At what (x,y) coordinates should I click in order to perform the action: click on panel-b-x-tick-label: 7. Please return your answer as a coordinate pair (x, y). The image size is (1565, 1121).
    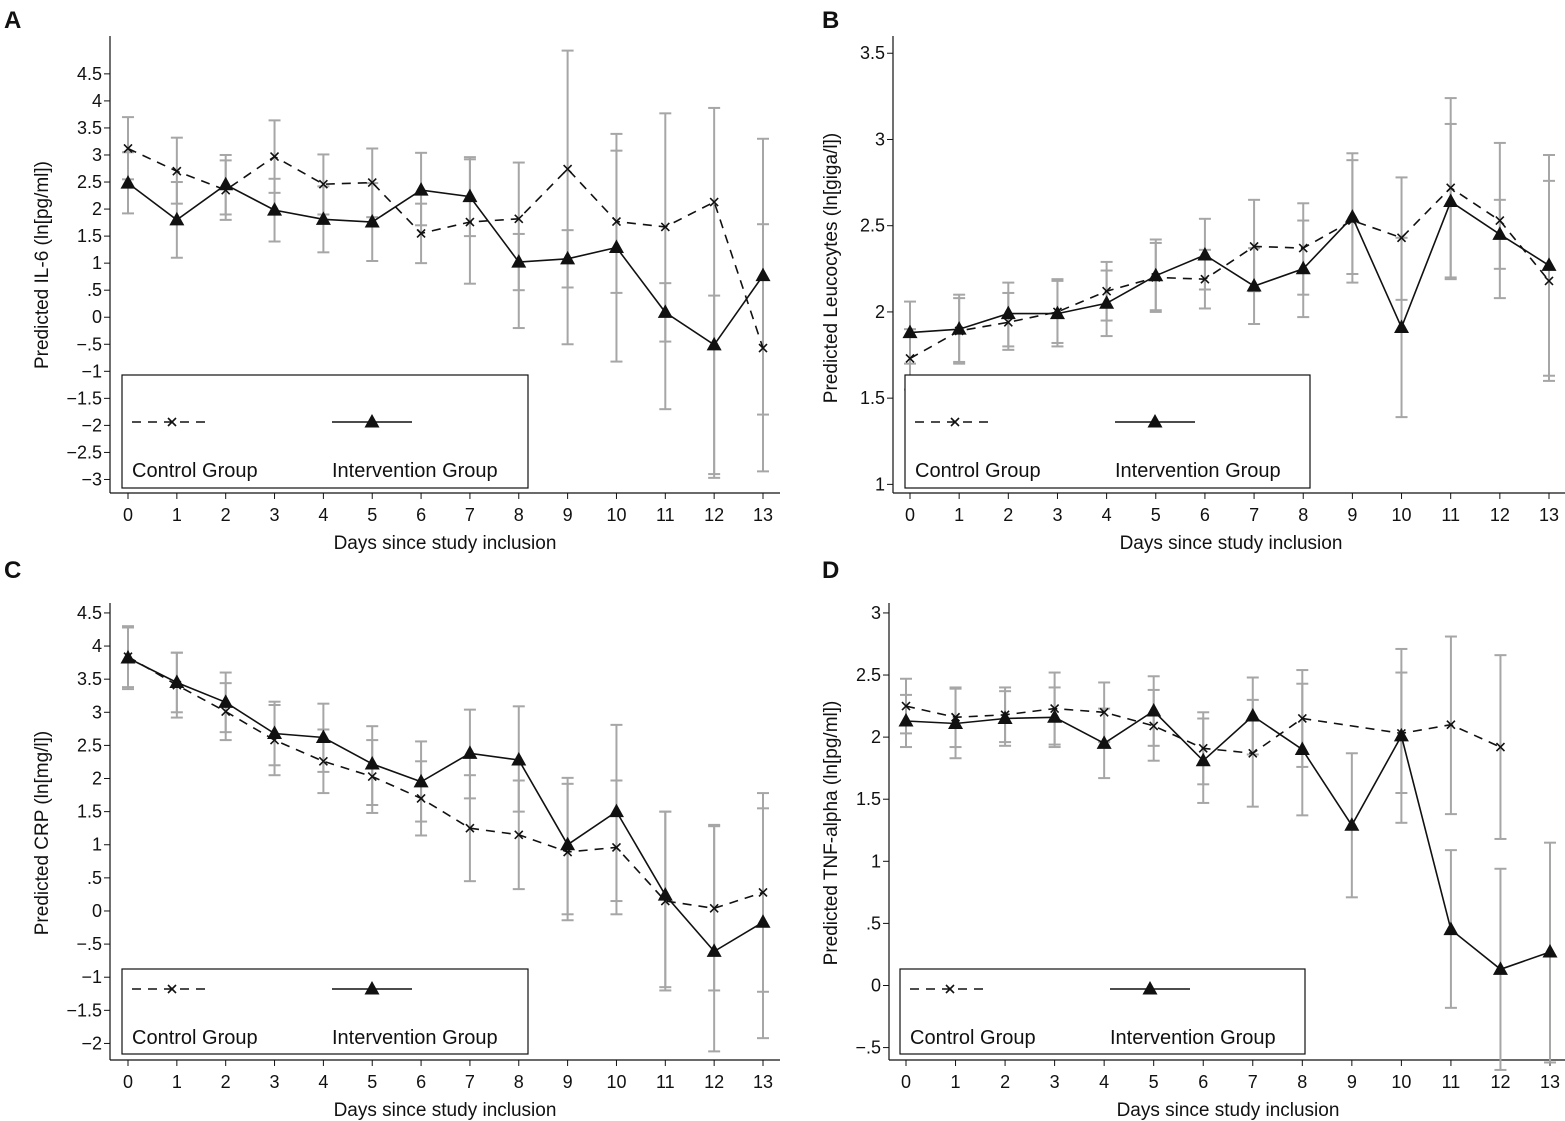
    Looking at the image, I should click on (1254, 515).